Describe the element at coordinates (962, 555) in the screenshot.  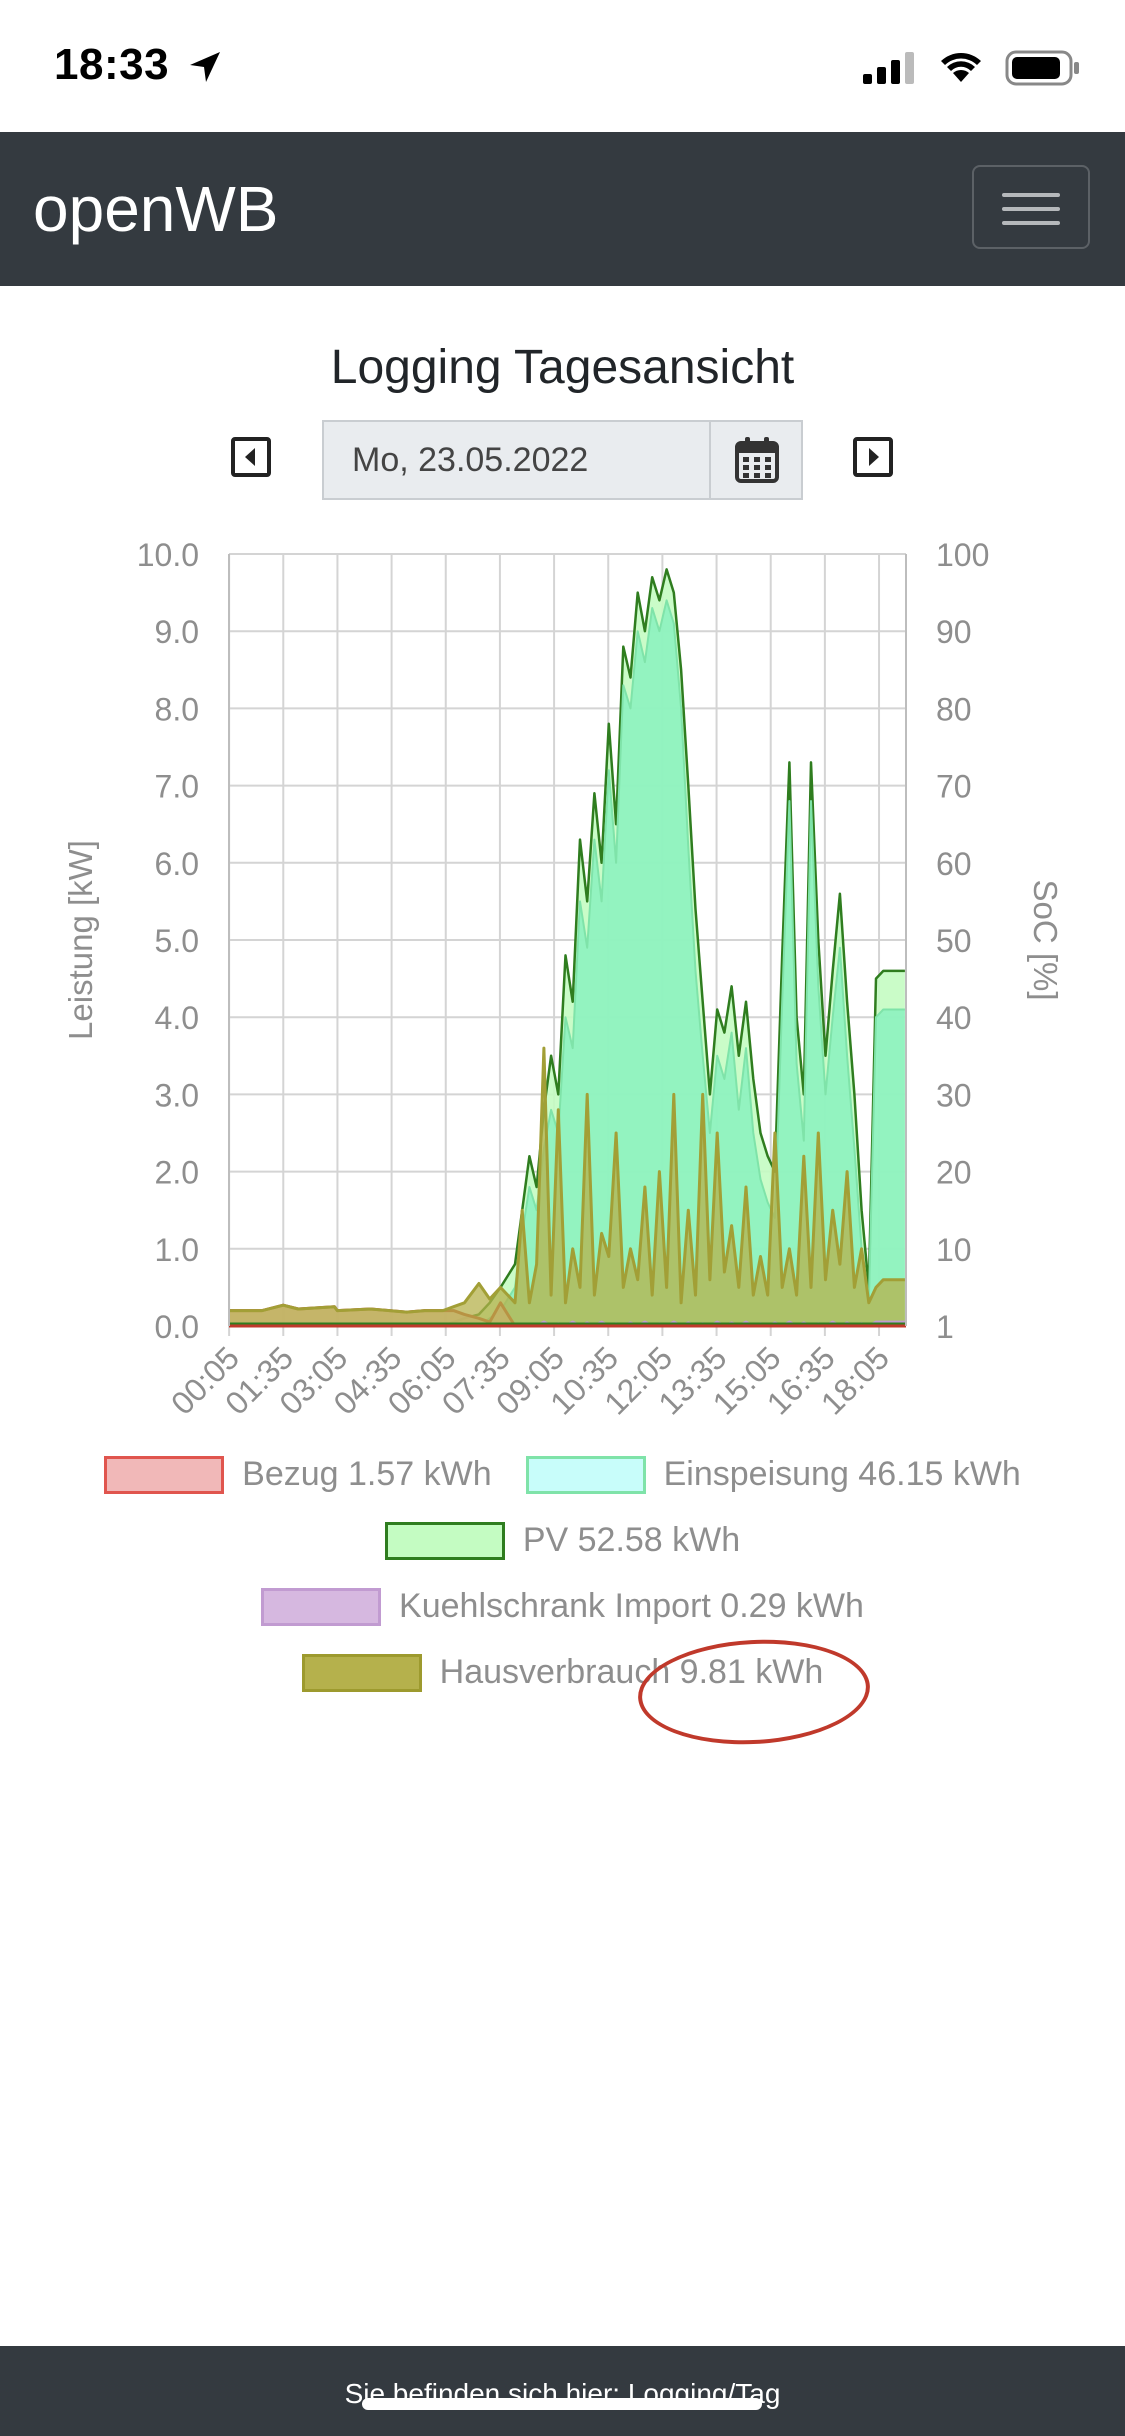
I see `y2-tick-label: 100` at that location.